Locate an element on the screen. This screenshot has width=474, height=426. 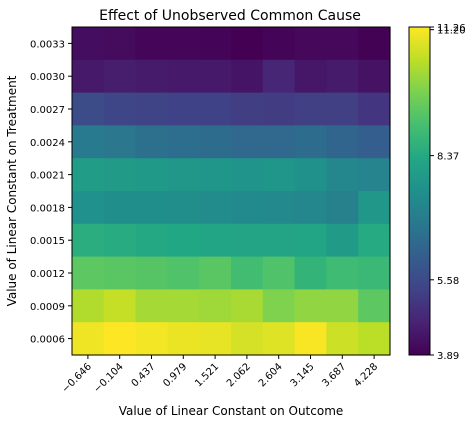
y-tick-label: 0.0027 is located at coordinates (47, 110).